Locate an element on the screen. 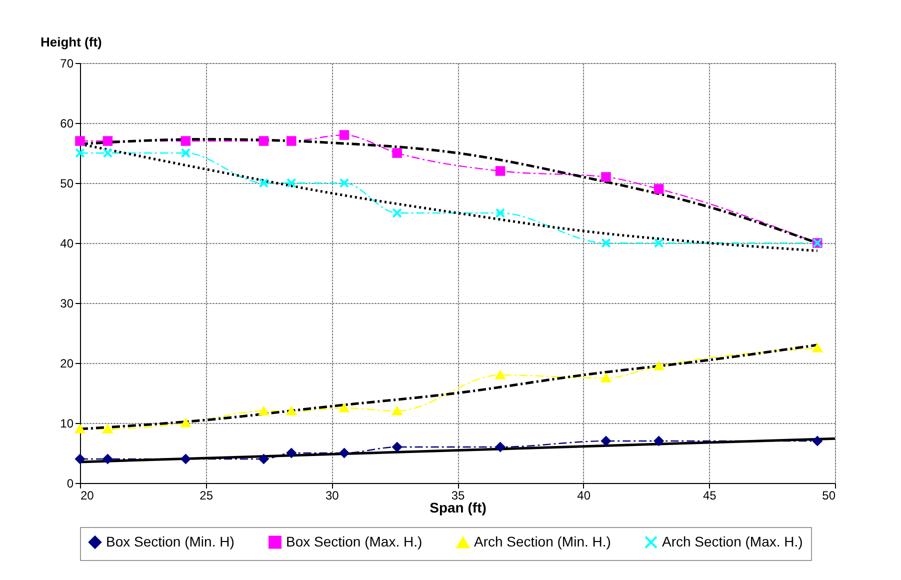 Image resolution: width=901 pixels, height=580 pixels. y-tick-label: 20 is located at coordinates (67, 363).